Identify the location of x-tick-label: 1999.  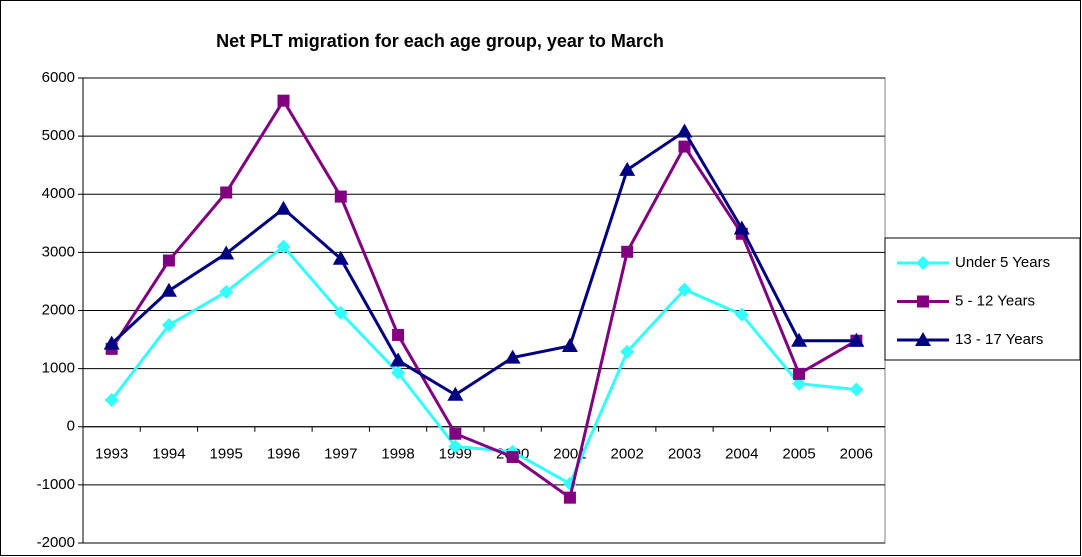
(455, 454).